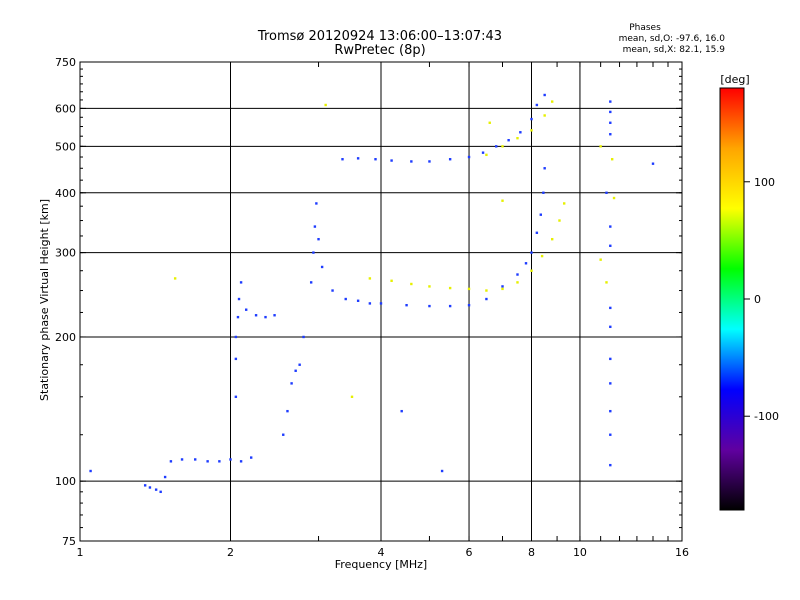 This screenshot has height=600, width=800. Describe the element at coordinates (69, 541) in the screenshot. I see `y-tick-label: 75` at that location.